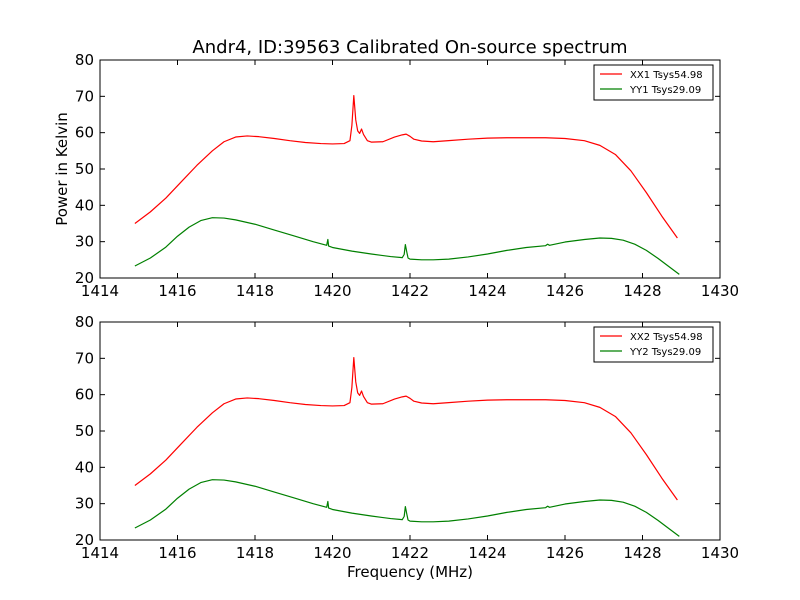  I want to click on legend-label: XX1 Tsys54.98, so click(666, 75).